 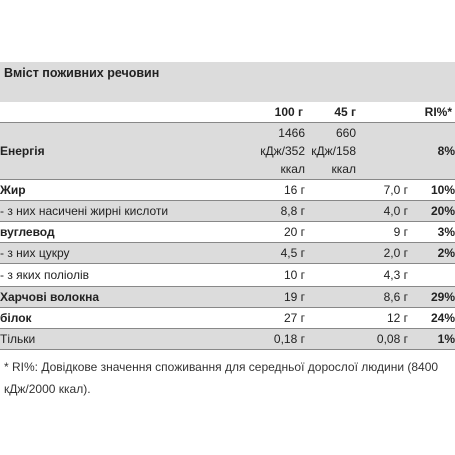 I want to click on row-name: Жир, so click(x=102, y=190).